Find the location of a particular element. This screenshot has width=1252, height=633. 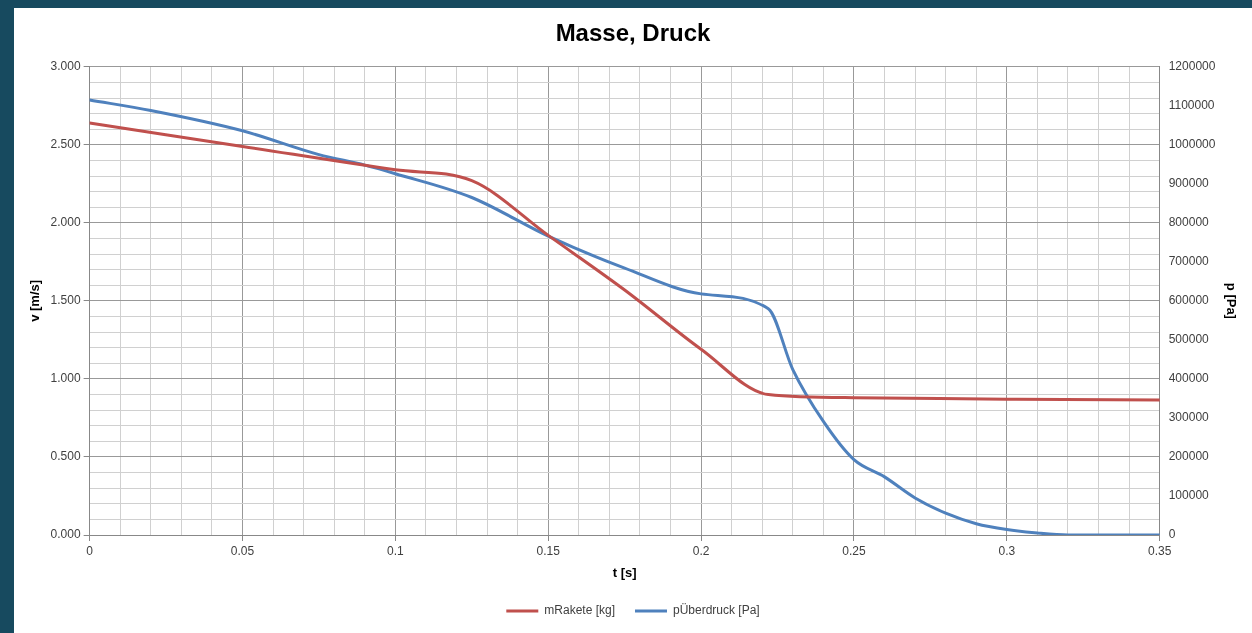

x-tick-label: 0.2 is located at coordinates (701, 550).